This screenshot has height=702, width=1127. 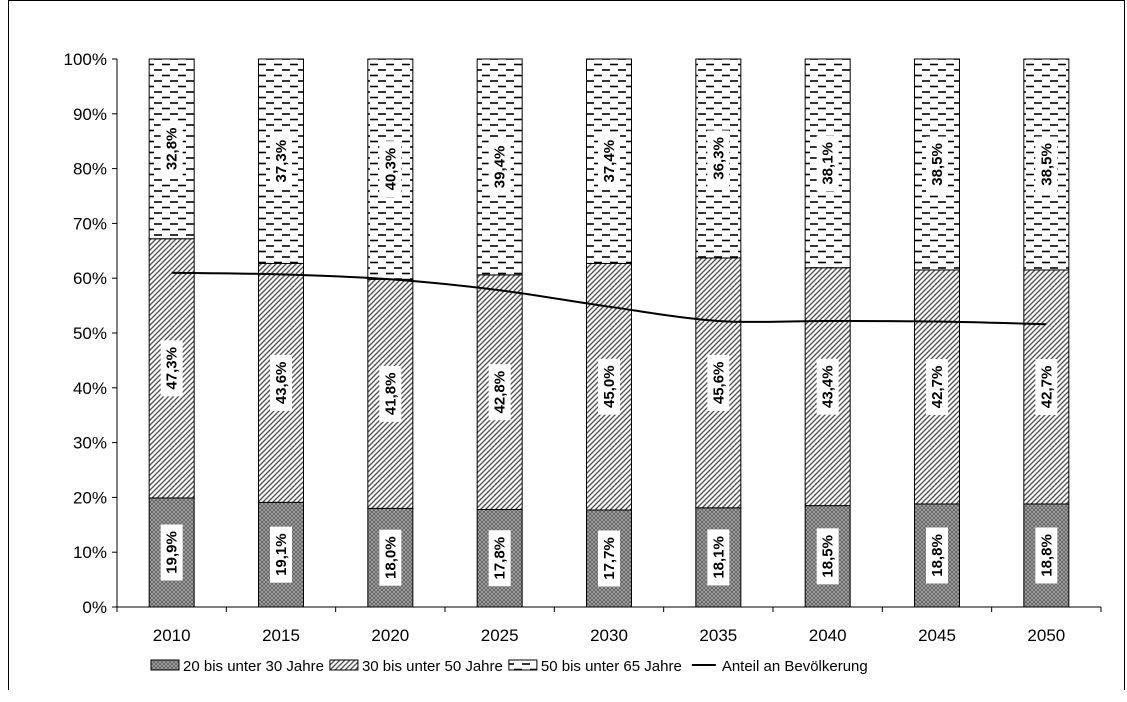 What do you see at coordinates (795, 666) in the screenshot?
I see `legend-label: Anteil an Bevölkerung` at bounding box center [795, 666].